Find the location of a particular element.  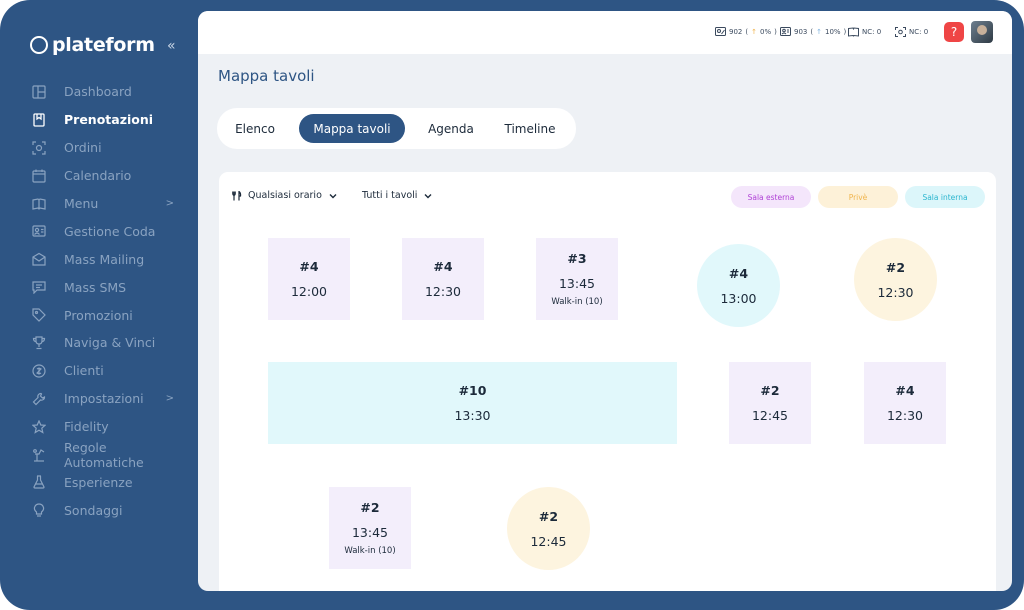

sidebar-item-esperienze: Esperienze is located at coordinates (107, 482).